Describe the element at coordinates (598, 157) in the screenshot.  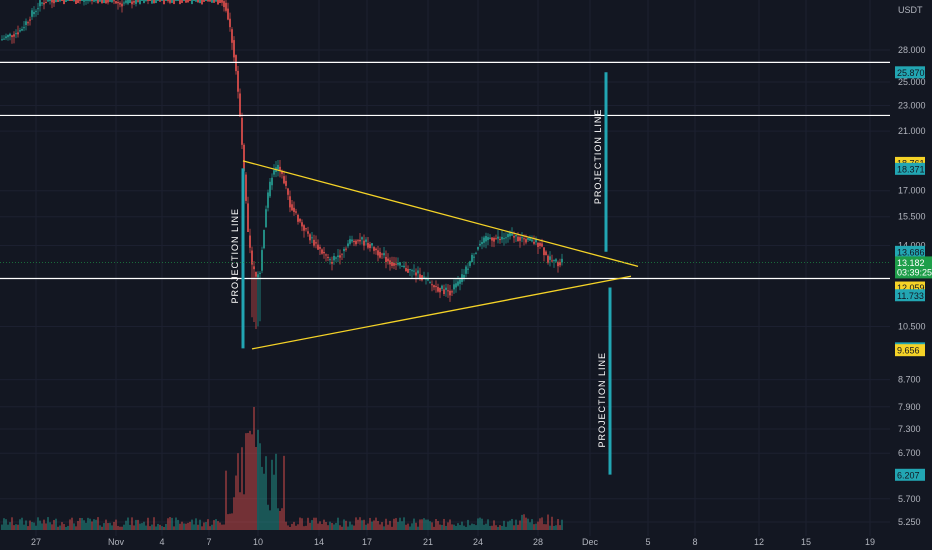
I see `projection-line-label: PROJECTION LINE` at that location.